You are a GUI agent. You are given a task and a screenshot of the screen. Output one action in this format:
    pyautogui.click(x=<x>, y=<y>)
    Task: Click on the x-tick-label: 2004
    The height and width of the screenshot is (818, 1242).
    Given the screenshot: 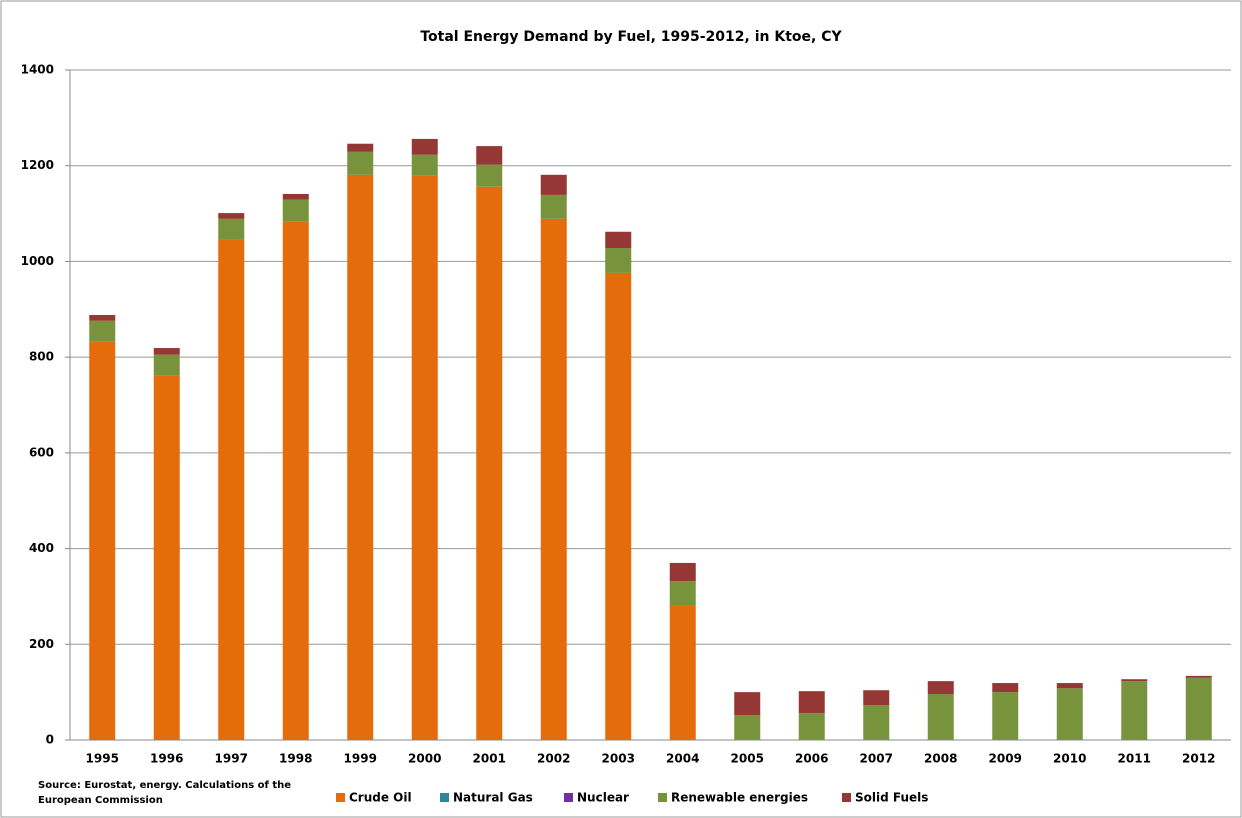 What is the action you would take?
    pyautogui.click(x=682, y=759)
    